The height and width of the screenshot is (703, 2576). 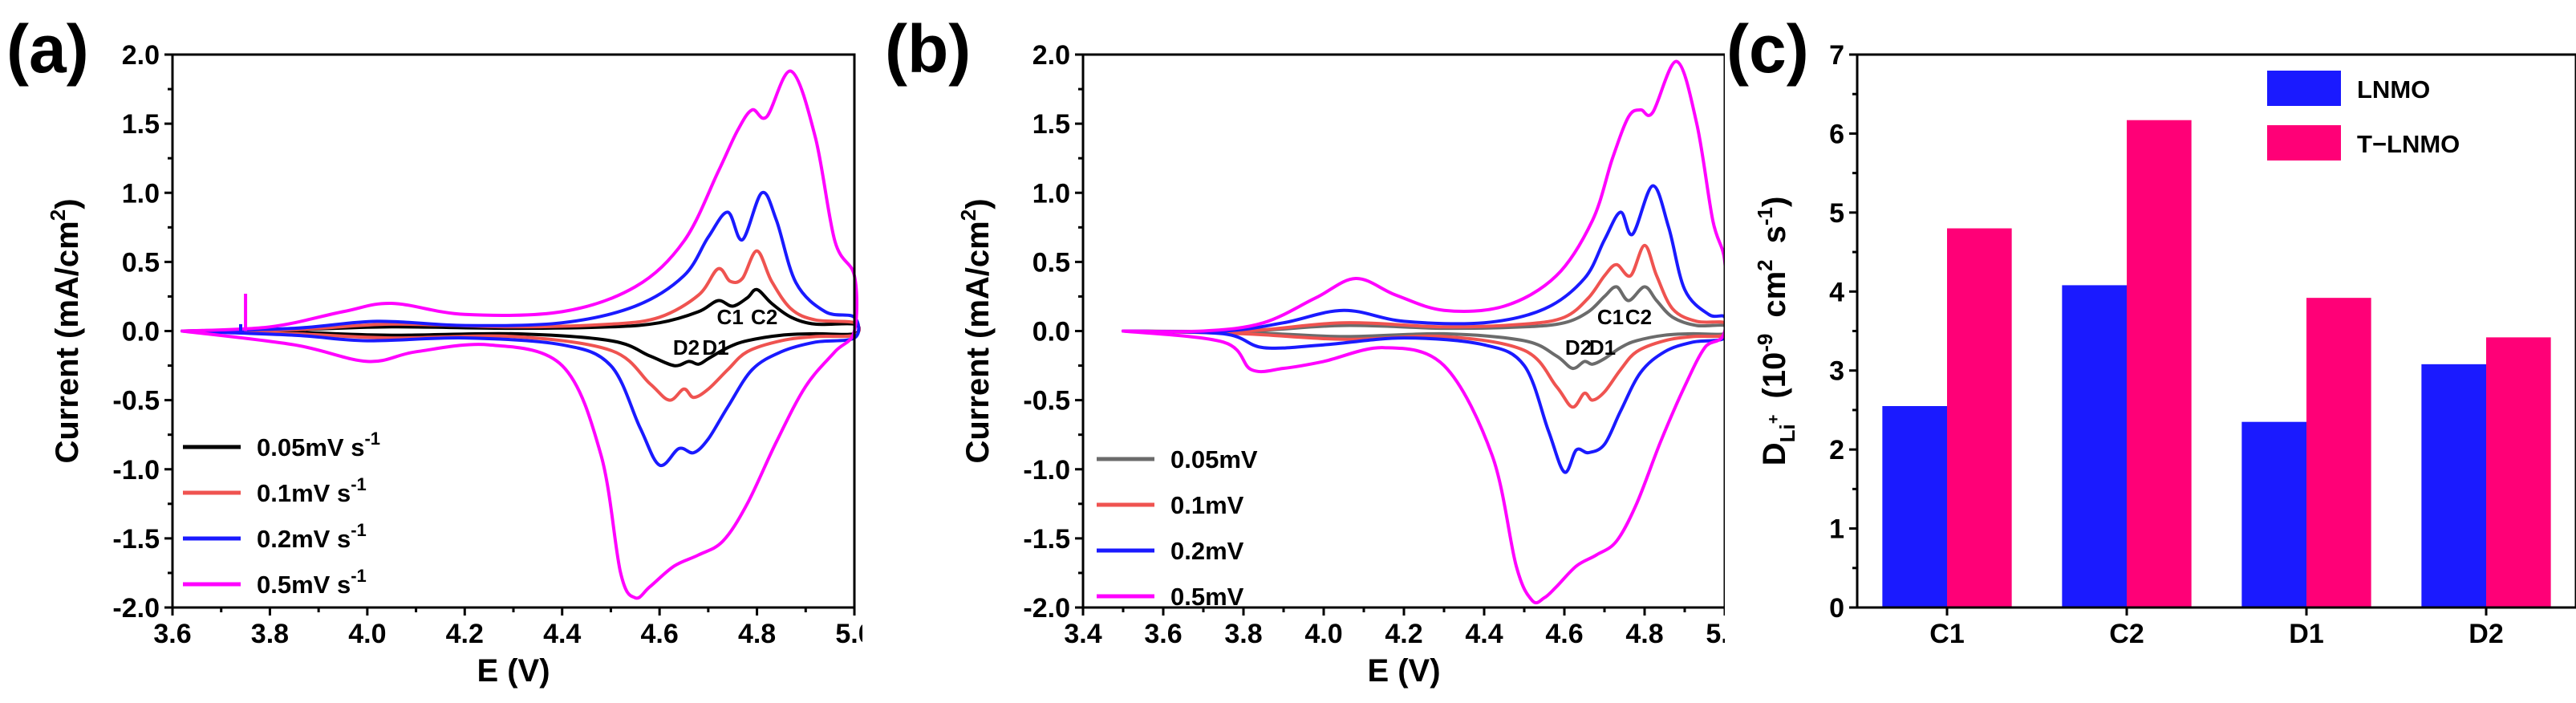 I want to click on panel-b-legend-text: 0.1mV, so click(x=1207, y=505).